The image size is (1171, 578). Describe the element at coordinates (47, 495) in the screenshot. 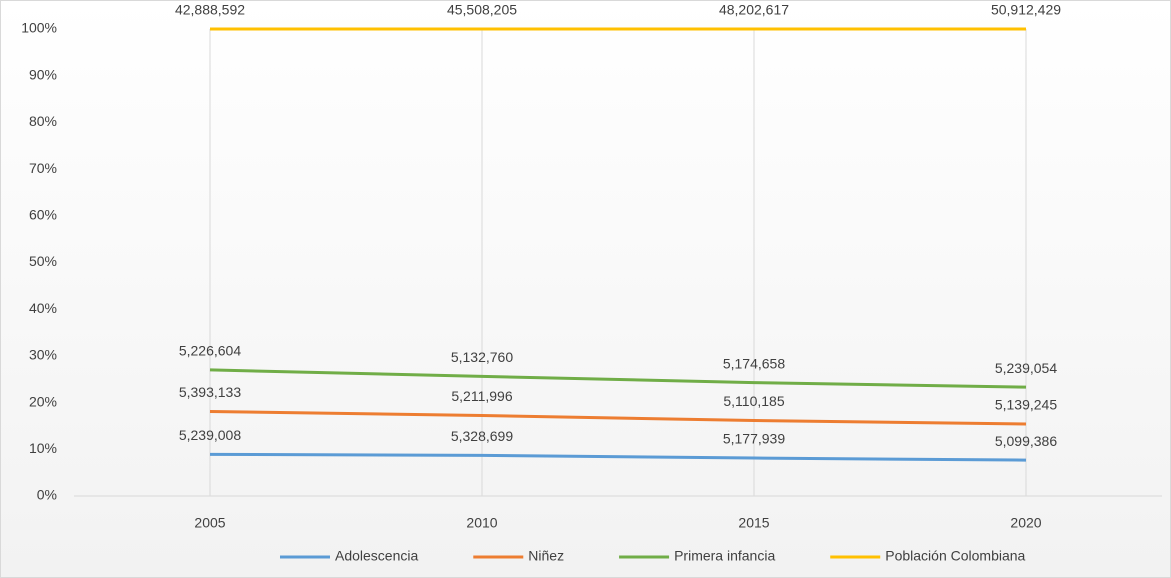

I see `y-tick-label: 0%` at that location.